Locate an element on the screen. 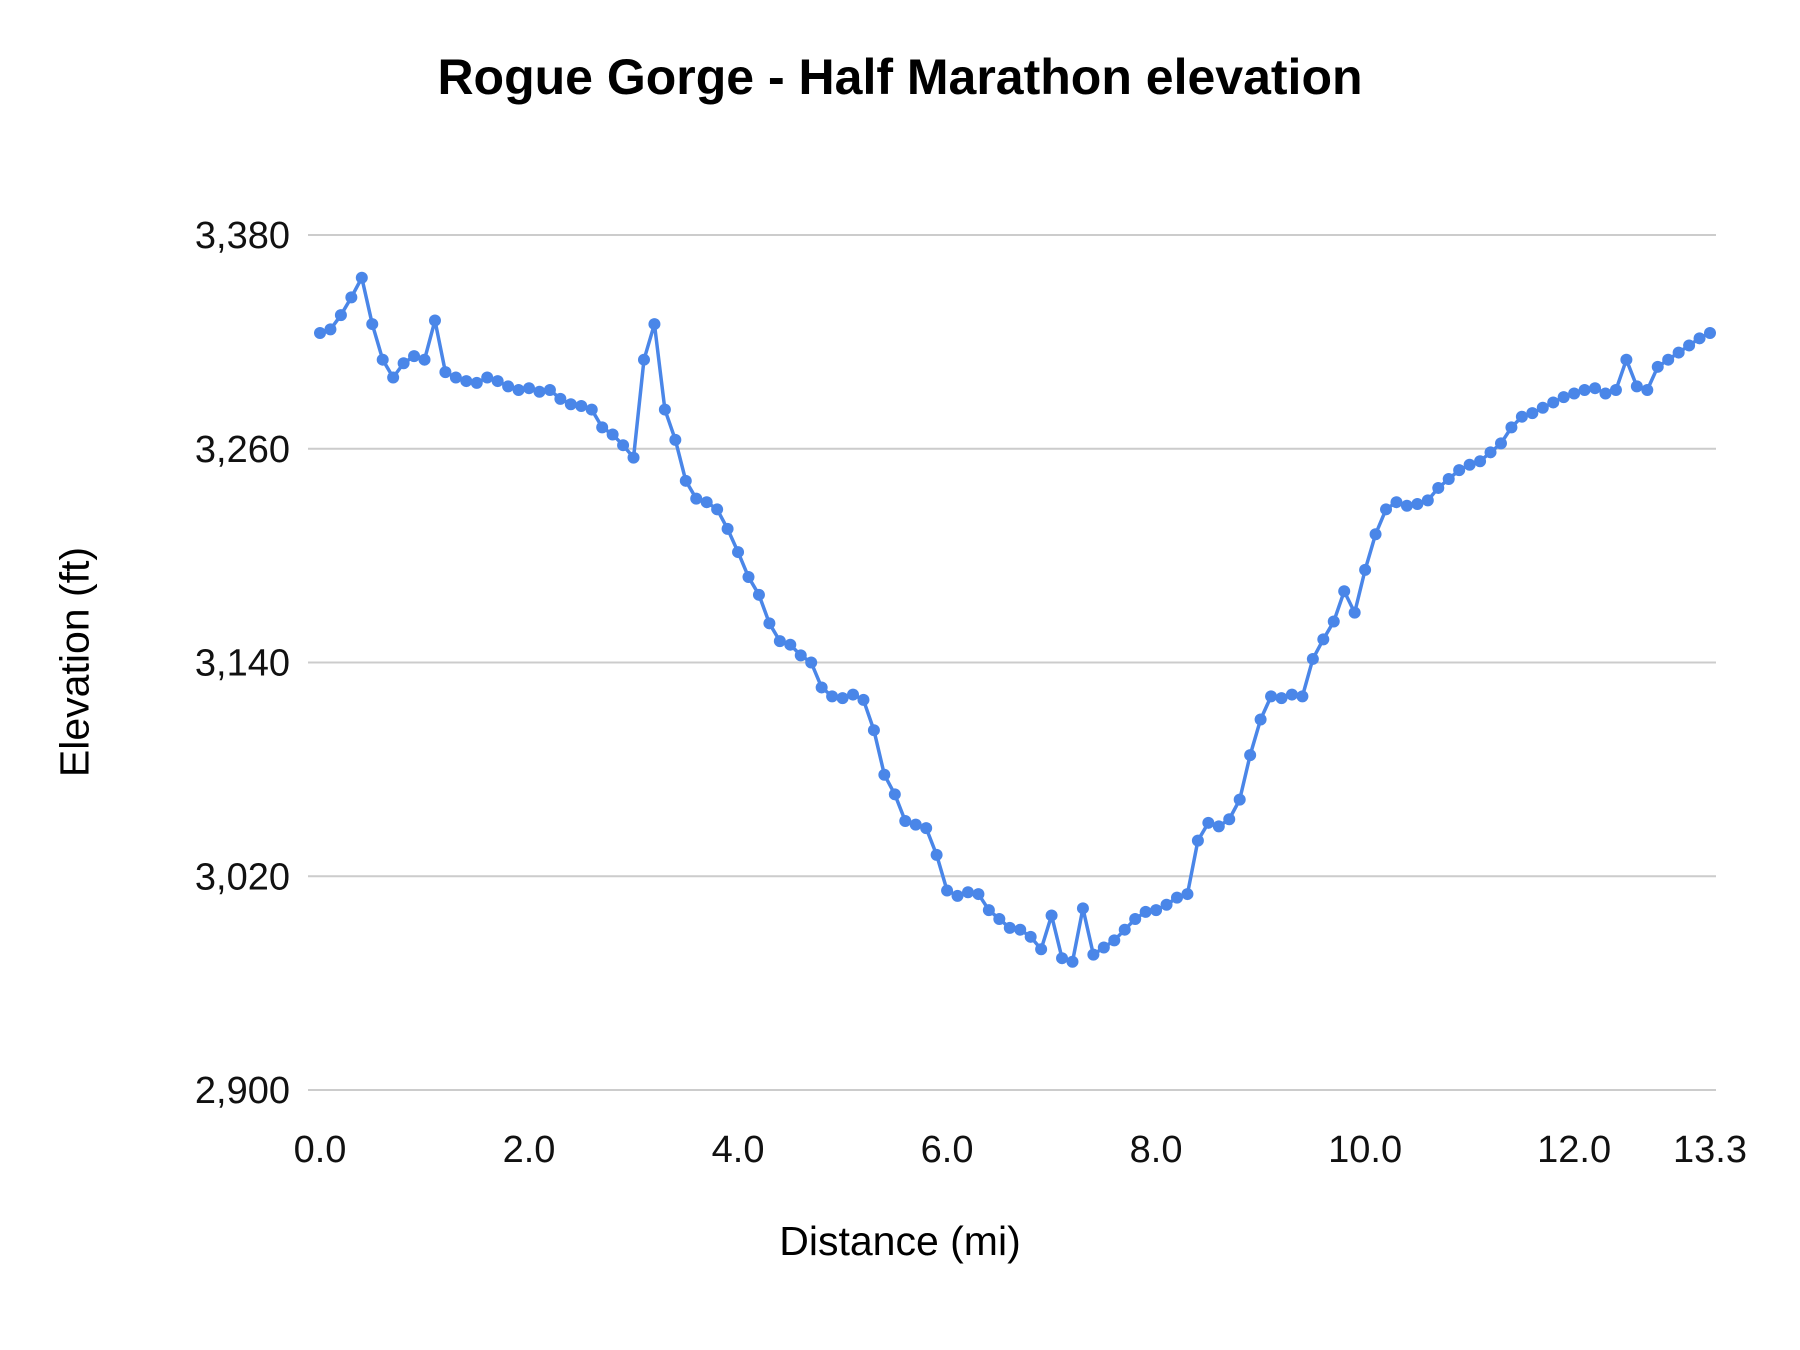 The height and width of the screenshot is (1350, 1800). x-tick-label: 10.0 is located at coordinates (1365, 1150).